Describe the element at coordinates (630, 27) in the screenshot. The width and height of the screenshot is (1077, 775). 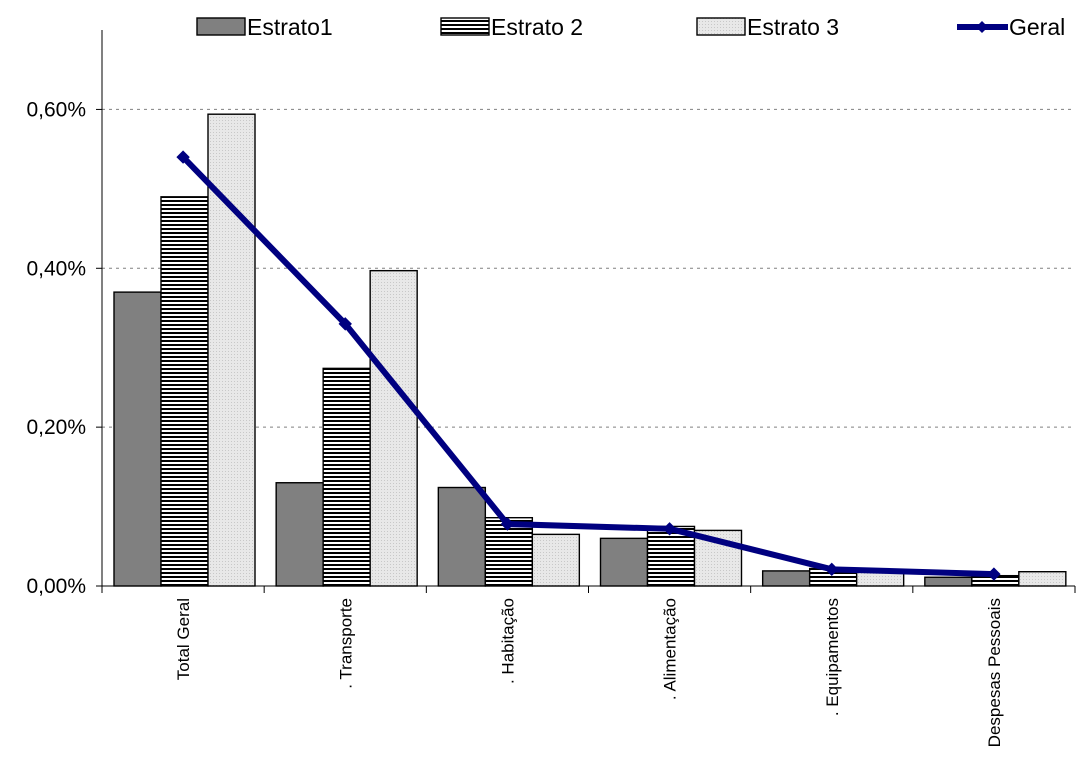
I see `legend: Estrato1 Estrato 2 Estrato 3 Geral` at that location.